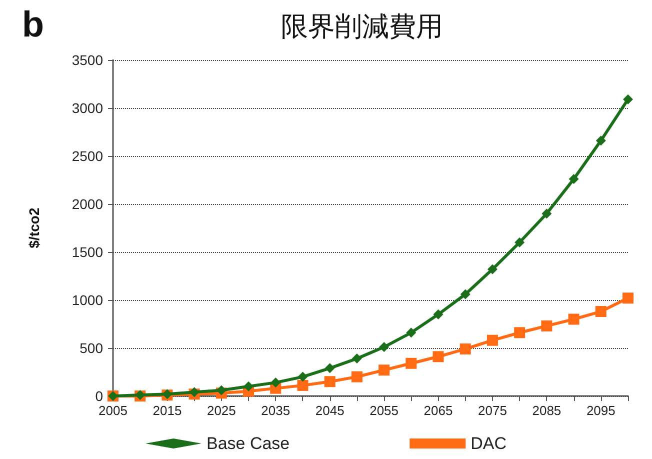 Image resolution: width=652 pixels, height=459 pixels. Describe the element at coordinates (362, 27) in the screenshot. I see `chart-title: 限界削減費用` at that location.